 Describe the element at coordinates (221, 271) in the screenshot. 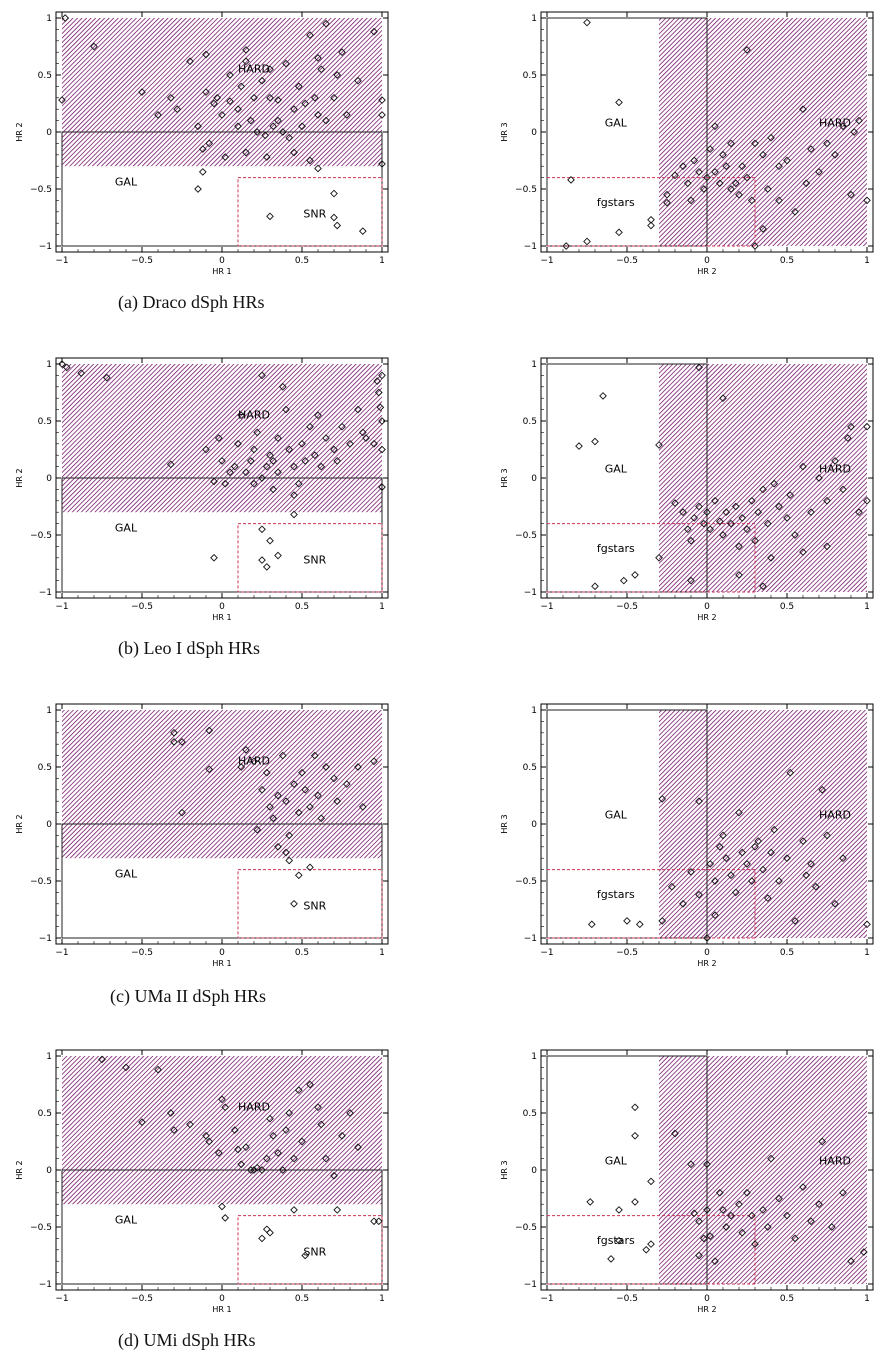

I see `x-axis-label: HR 1` at that location.